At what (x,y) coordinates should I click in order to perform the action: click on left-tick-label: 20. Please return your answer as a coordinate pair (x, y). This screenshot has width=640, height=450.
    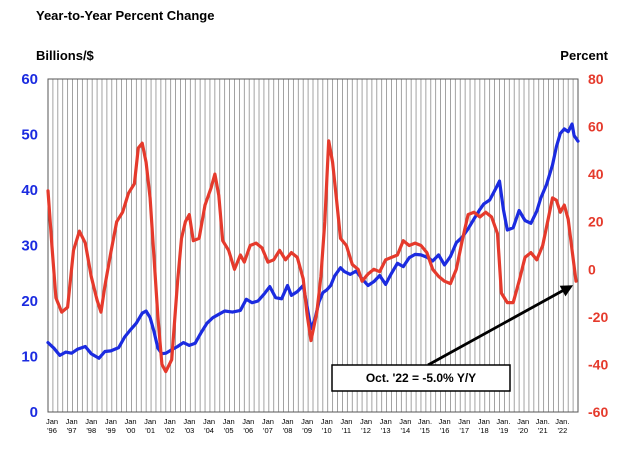
    Looking at the image, I should click on (29, 301).